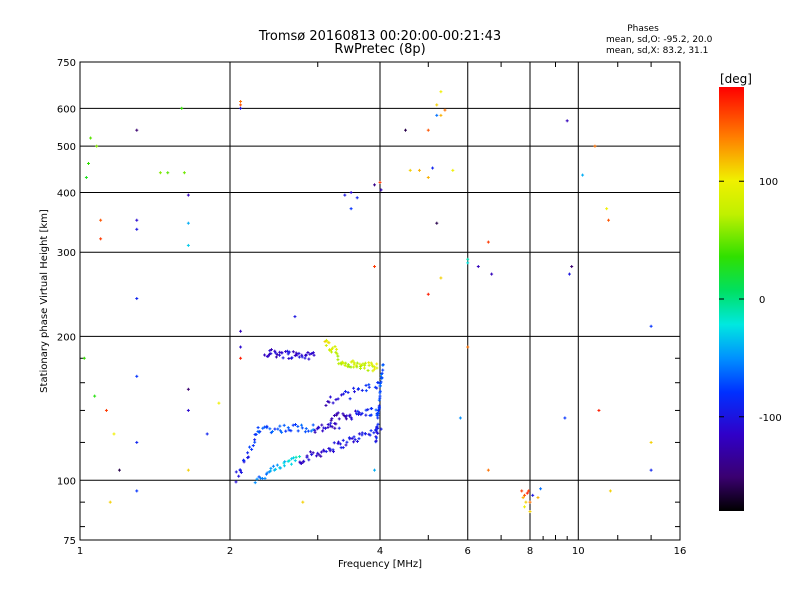 The height and width of the screenshot is (605, 800). What do you see at coordinates (66, 109) in the screenshot?
I see `y-tick-label: 600` at bounding box center [66, 109].